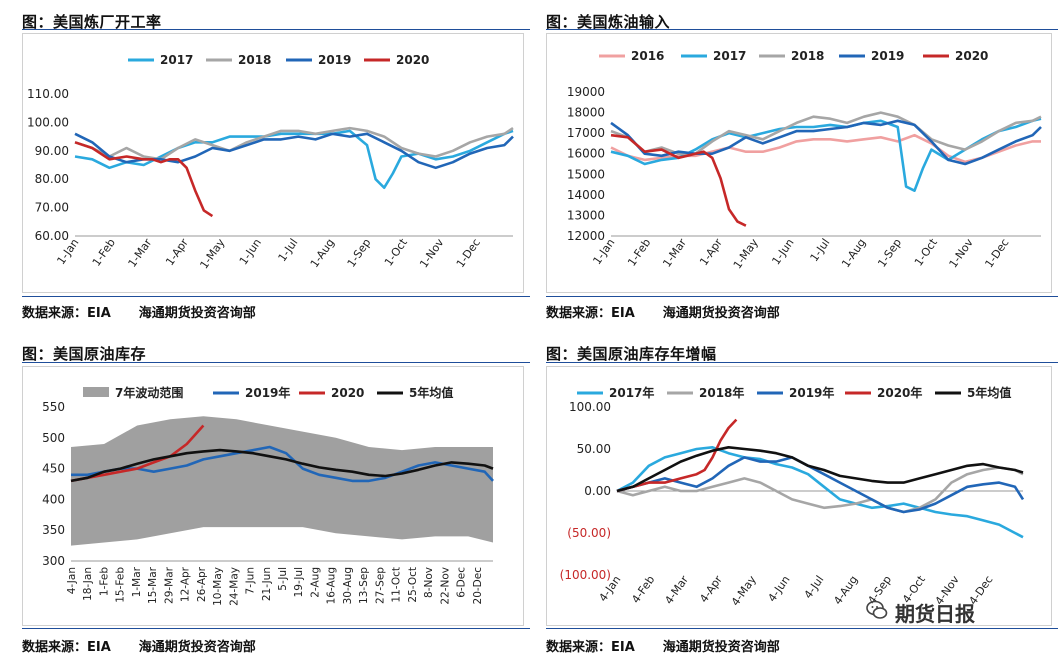 The width and height of the screenshot is (1062, 662). I want to click on panel2-source-rule, so click(802, 296).